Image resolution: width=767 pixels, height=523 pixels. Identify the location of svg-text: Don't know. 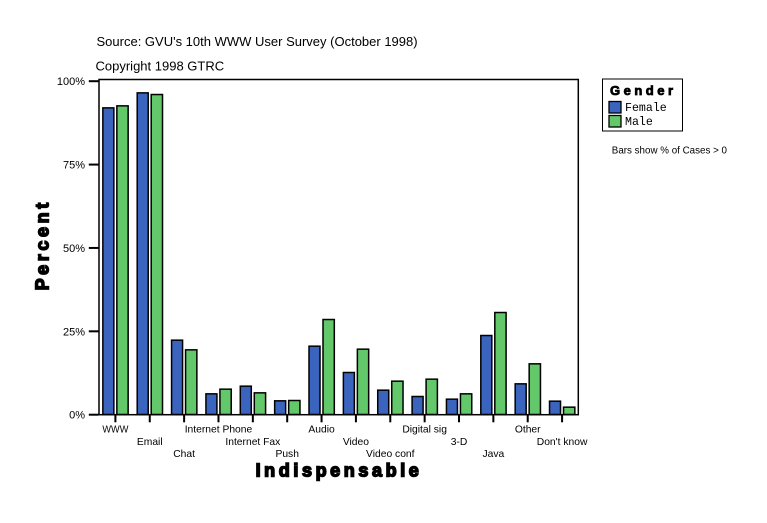
(562, 442).